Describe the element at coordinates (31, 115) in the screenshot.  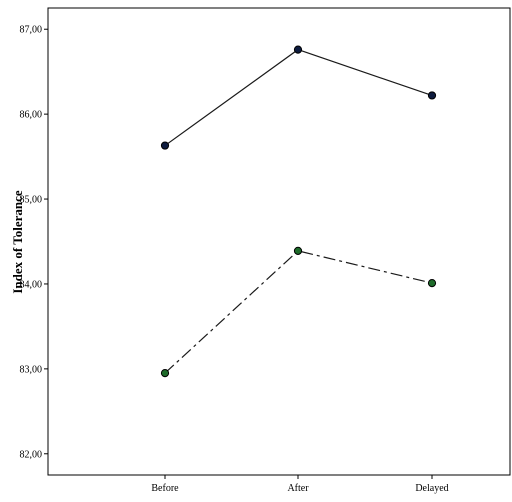
I see `y-tick-label: 86,00` at that location.